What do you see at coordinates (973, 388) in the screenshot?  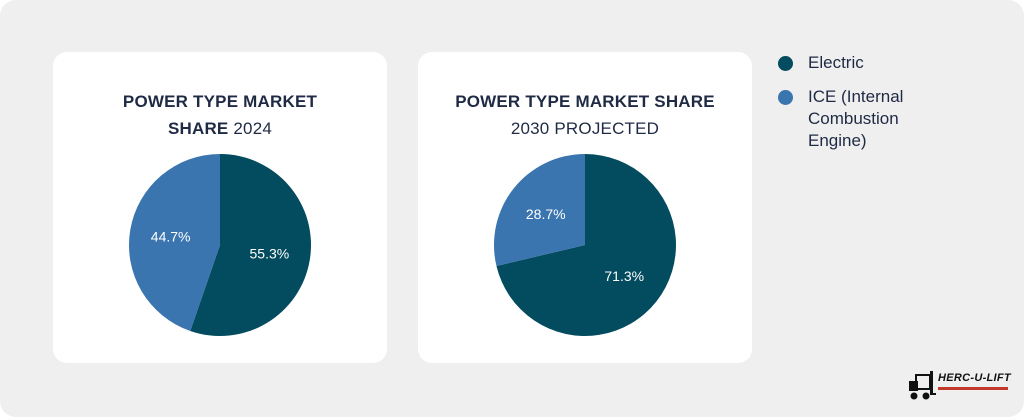 I see `logo-underline` at bounding box center [973, 388].